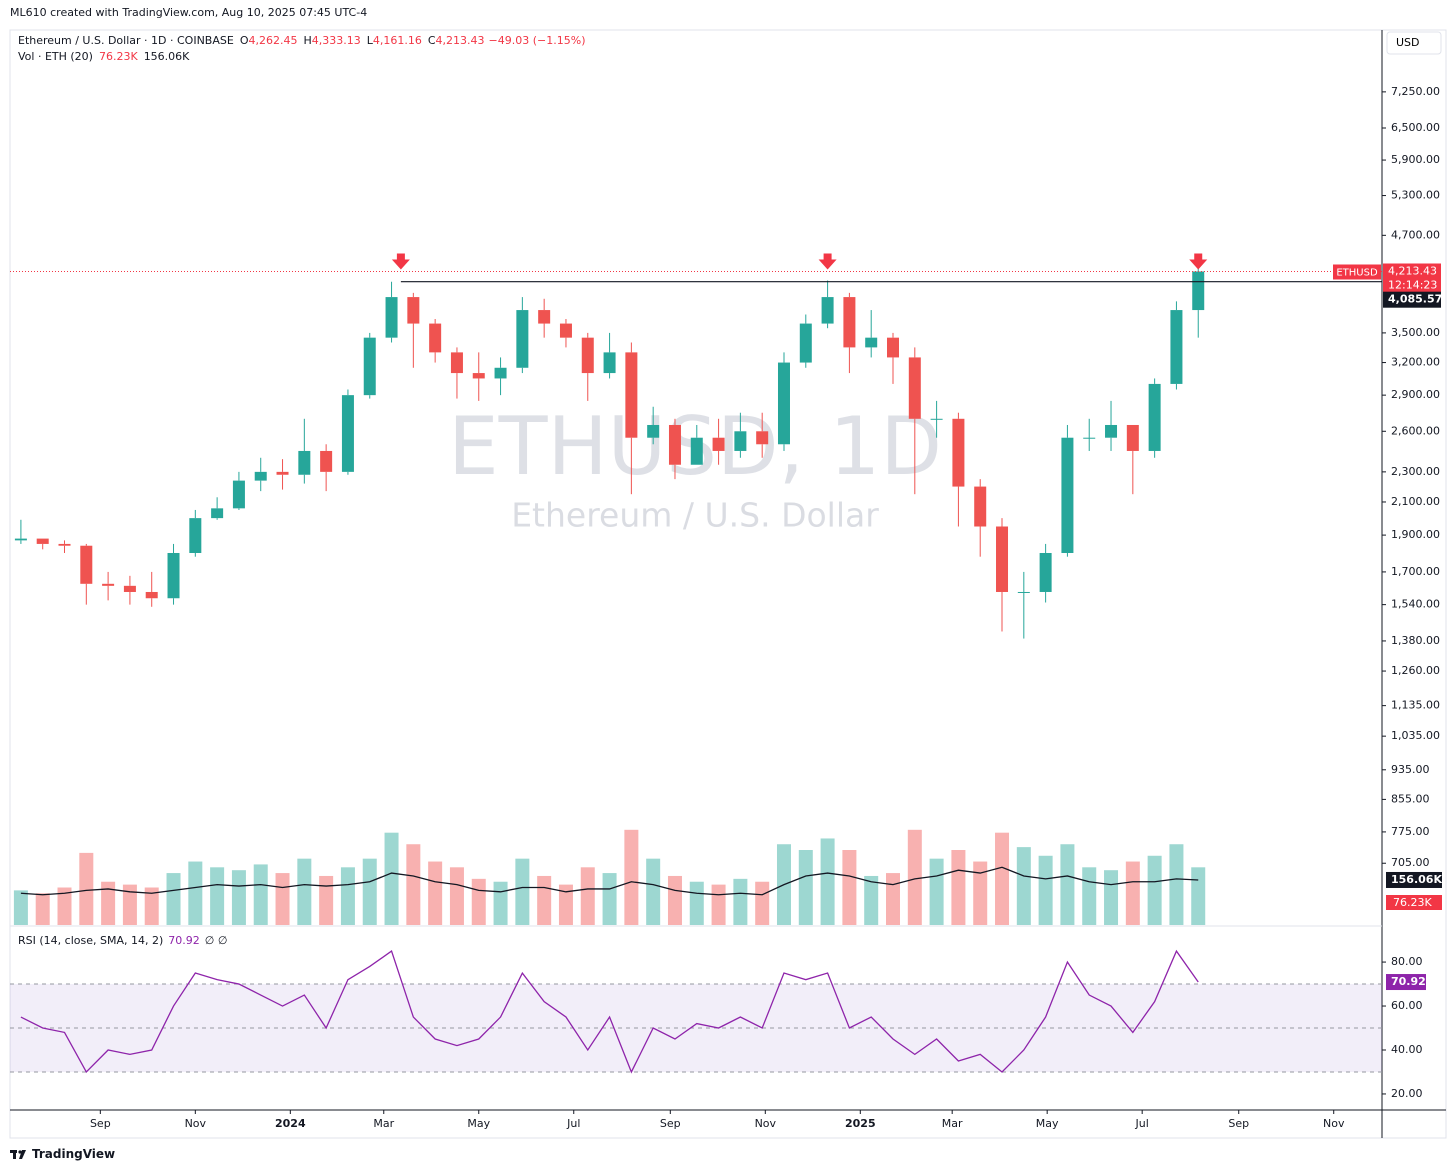 The image size is (1456, 1172). I want to click on resistance-box, so click(1412, 299).